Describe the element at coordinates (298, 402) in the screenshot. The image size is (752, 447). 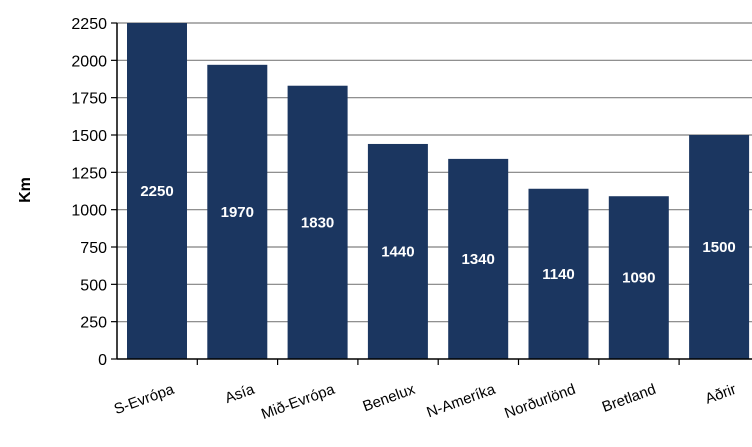
I see `category-label: Mið-Evrópa` at that location.